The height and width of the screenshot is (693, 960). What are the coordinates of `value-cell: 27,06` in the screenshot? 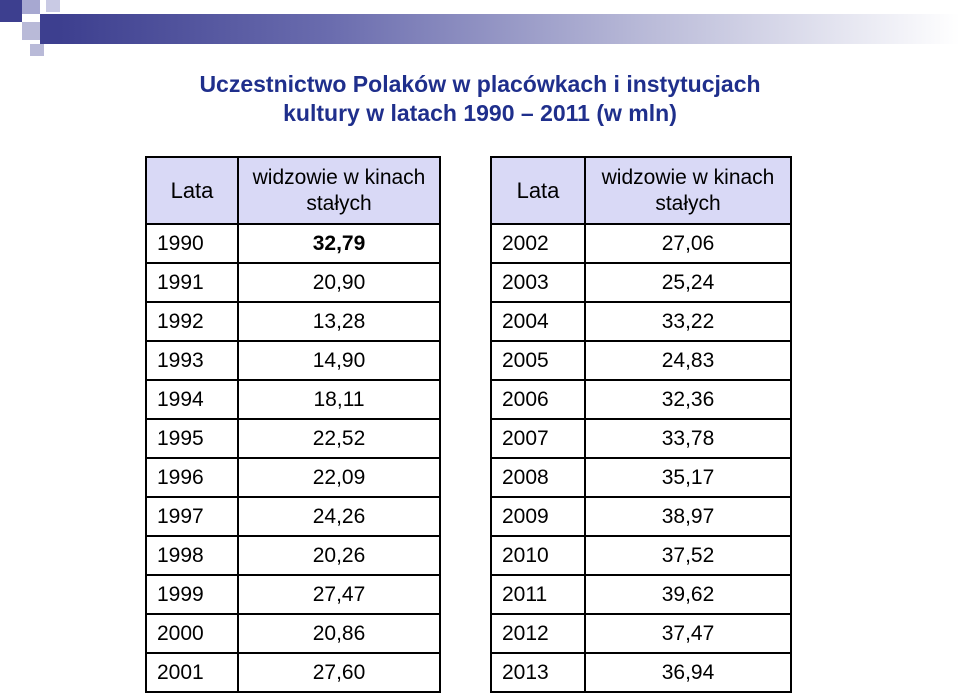 It's located at (688, 243).